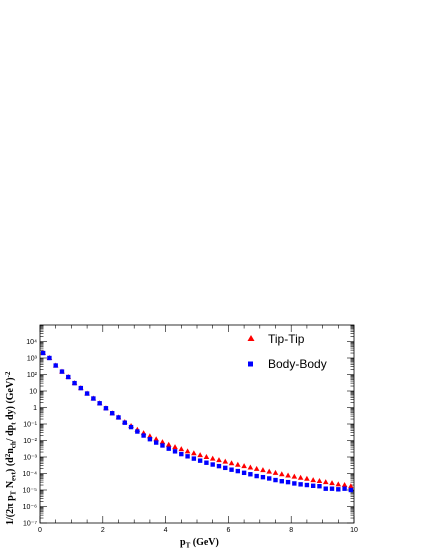 This screenshot has width=425, height=550. I want to click on x-tick-label: 0, so click(40, 530).